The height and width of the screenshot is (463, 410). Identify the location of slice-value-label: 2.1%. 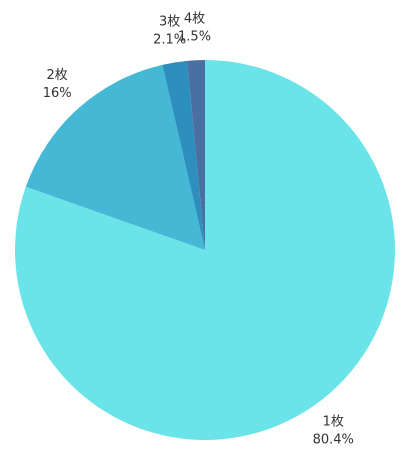
(169, 39).